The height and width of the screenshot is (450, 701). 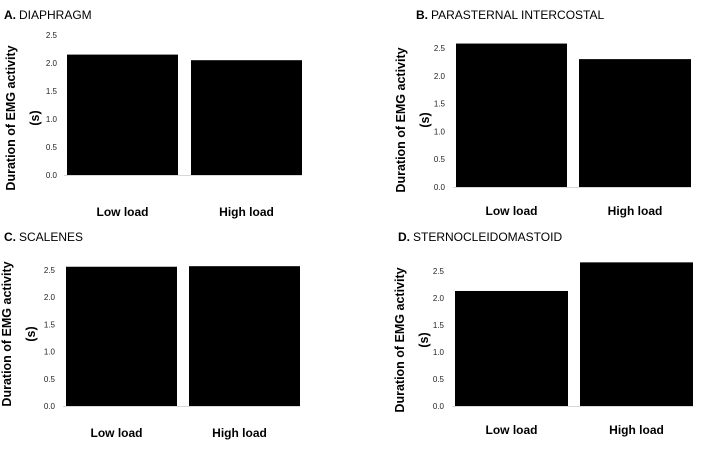 What do you see at coordinates (52, 147) in the screenshot?
I see `panel-a-ytick-label: 0.5` at bounding box center [52, 147].